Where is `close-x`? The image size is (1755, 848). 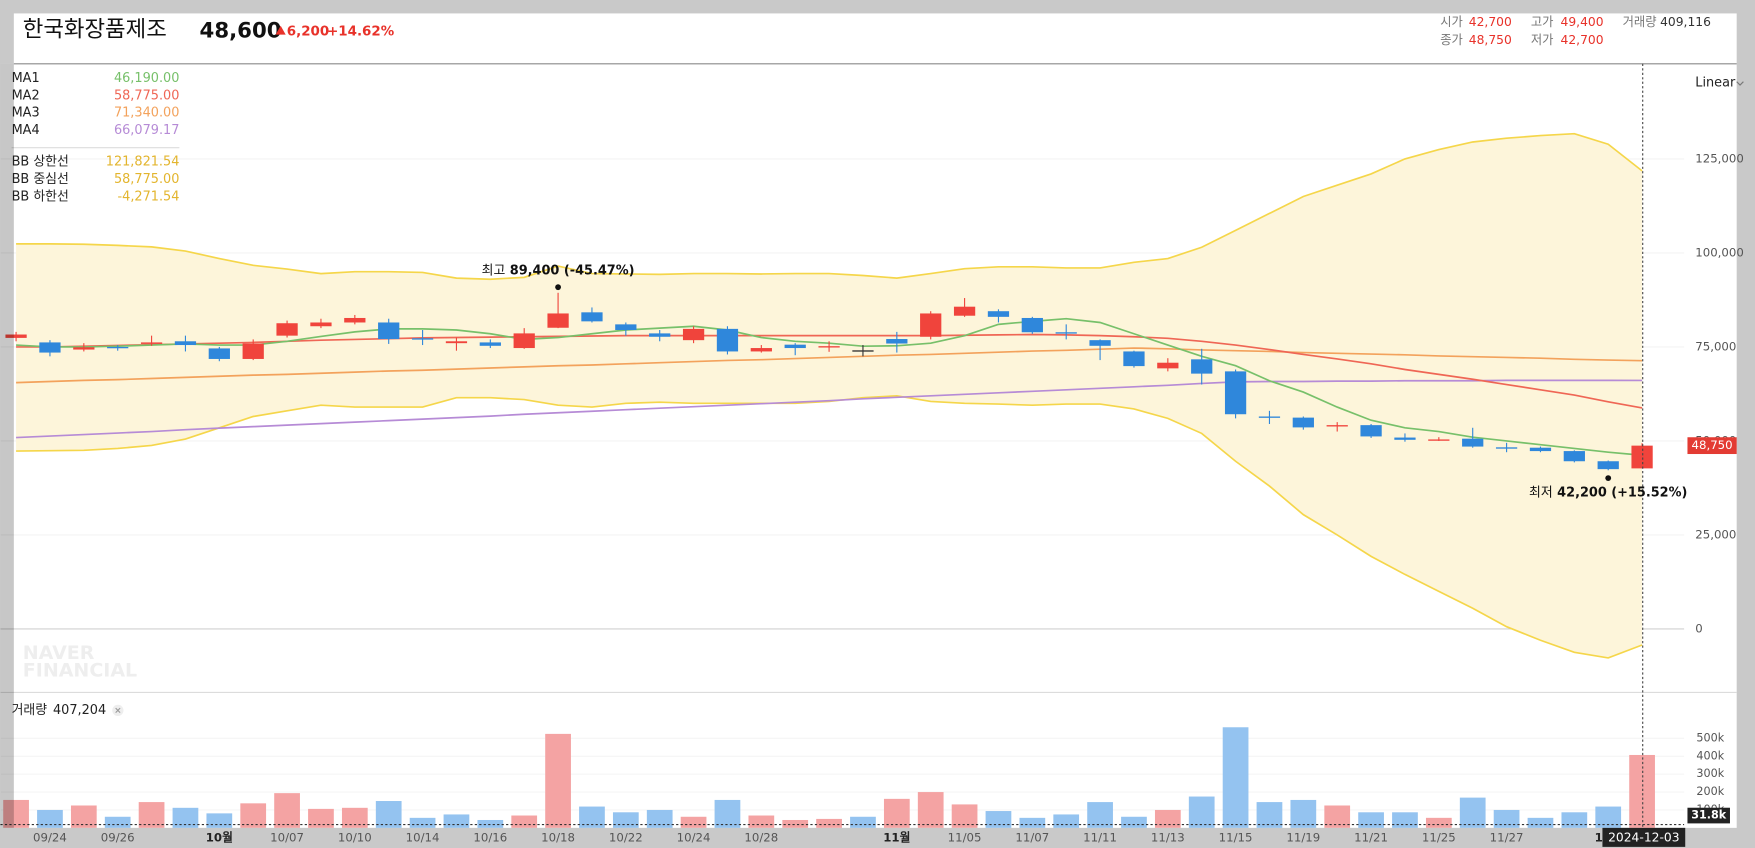
close-x is located at coordinates (118, 710).